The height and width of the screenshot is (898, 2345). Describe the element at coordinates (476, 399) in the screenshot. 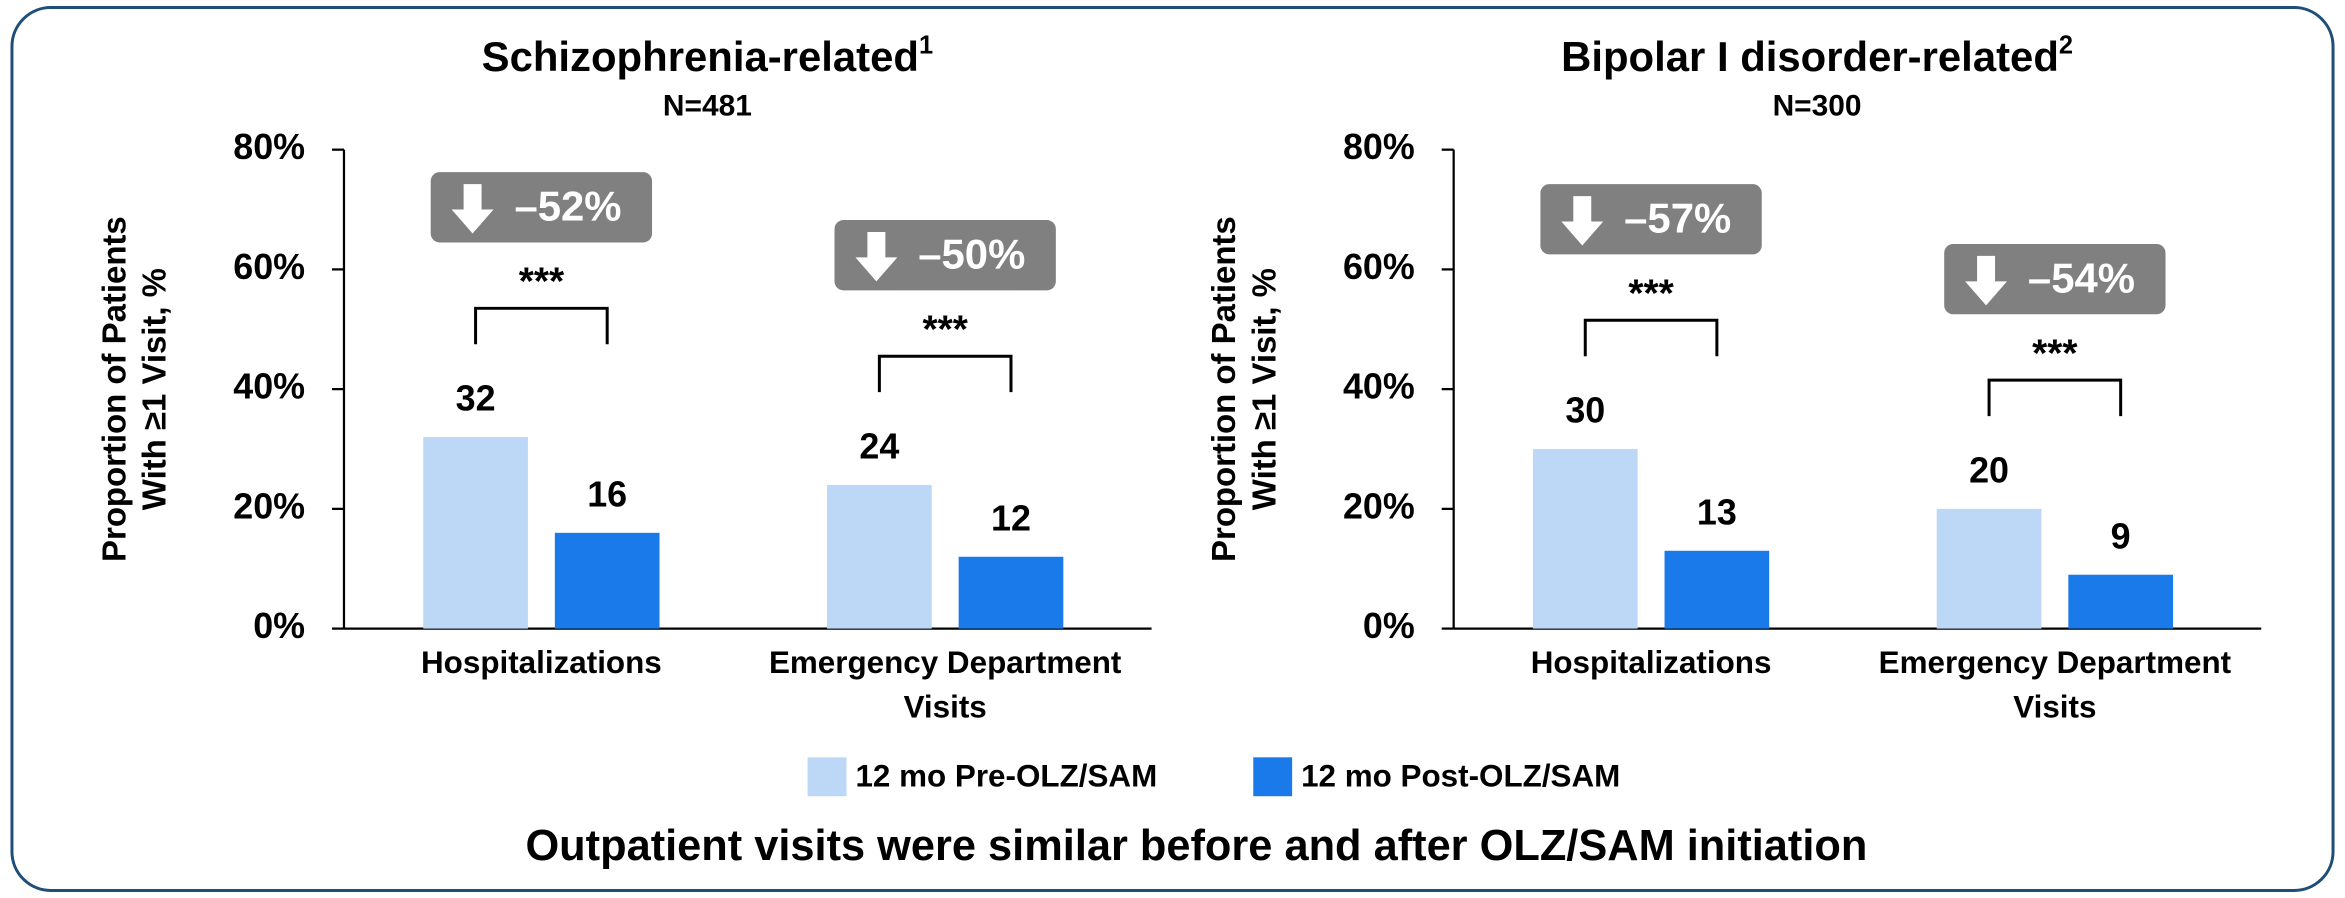

I see `value-label: 32` at that location.